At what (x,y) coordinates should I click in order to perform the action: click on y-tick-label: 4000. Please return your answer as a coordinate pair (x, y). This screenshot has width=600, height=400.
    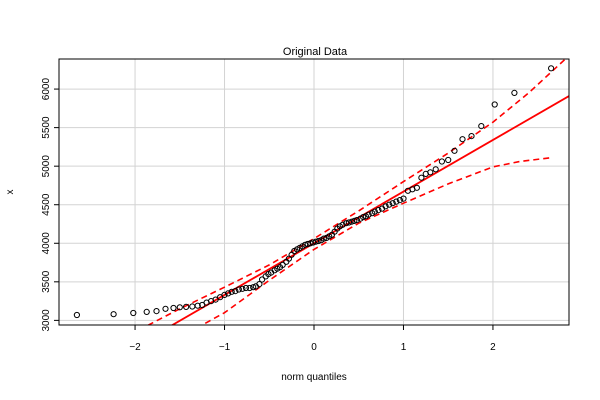
    Looking at the image, I should click on (46, 243).